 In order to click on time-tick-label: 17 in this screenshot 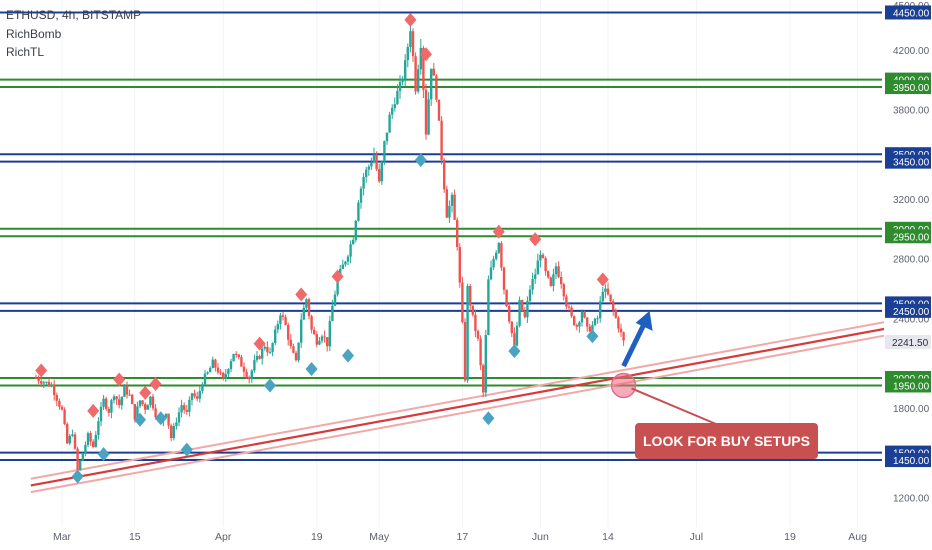, I will do `click(463, 537)`.